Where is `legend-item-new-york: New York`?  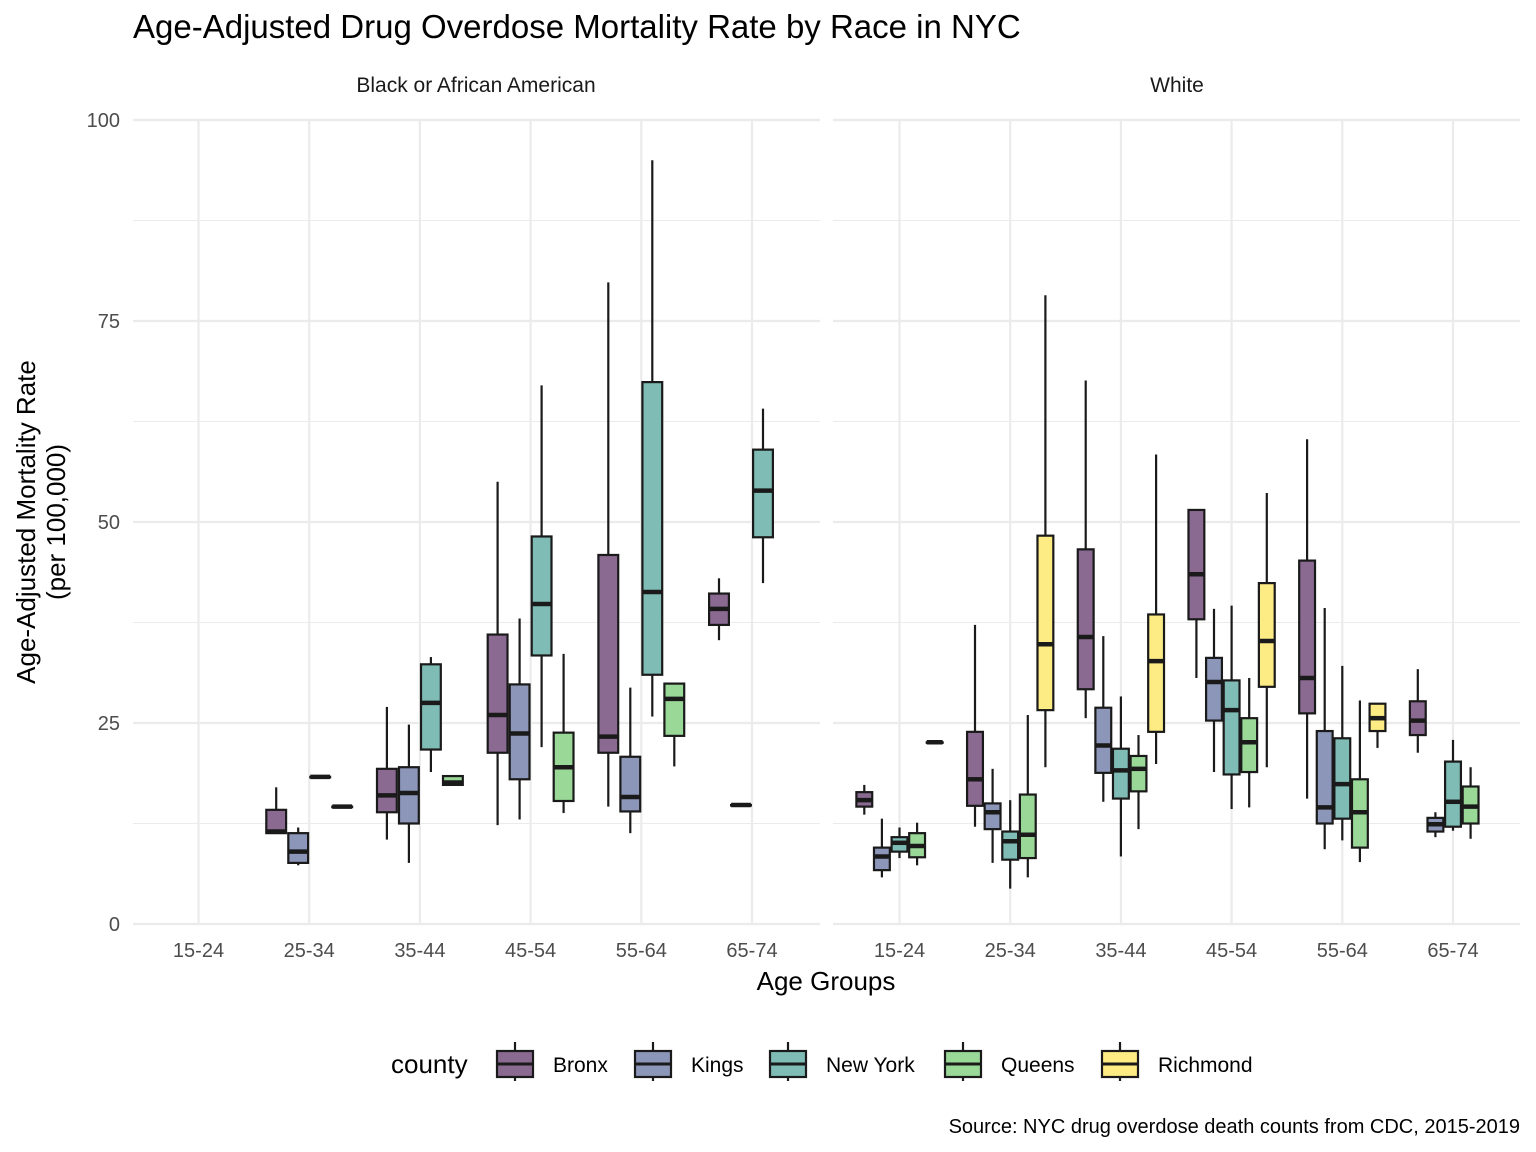
legend-item-new-york: New York is located at coordinates (841, 1061).